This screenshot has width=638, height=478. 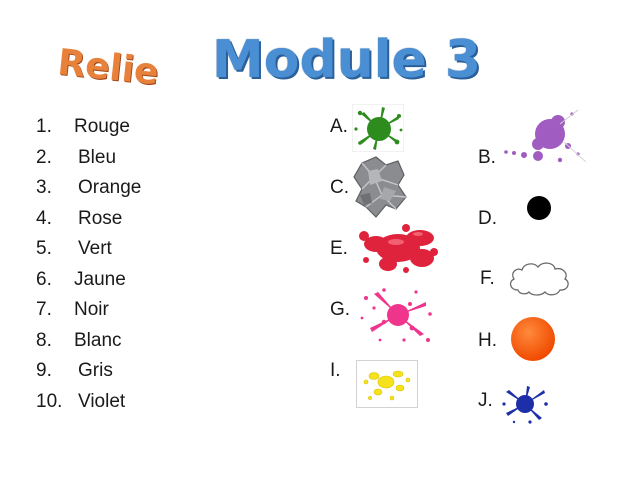 What do you see at coordinates (44, 218) in the screenshot?
I see `item-number: 4.` at bounding box center [44, 218].